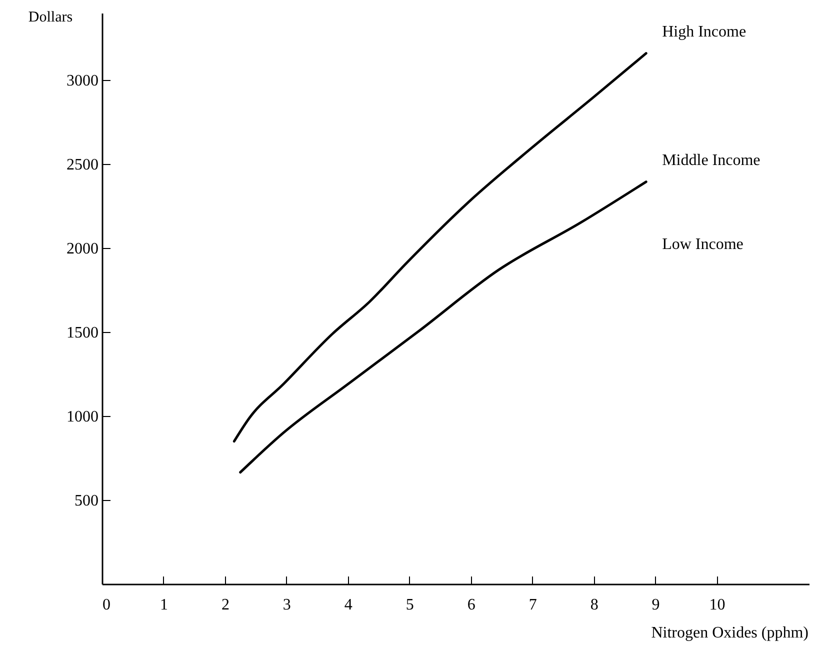 This screenshot has width=828, height=666. Describe the element at coordinates (656, 605) in the screenshot. I see `x-tick-label: 9` at that location.